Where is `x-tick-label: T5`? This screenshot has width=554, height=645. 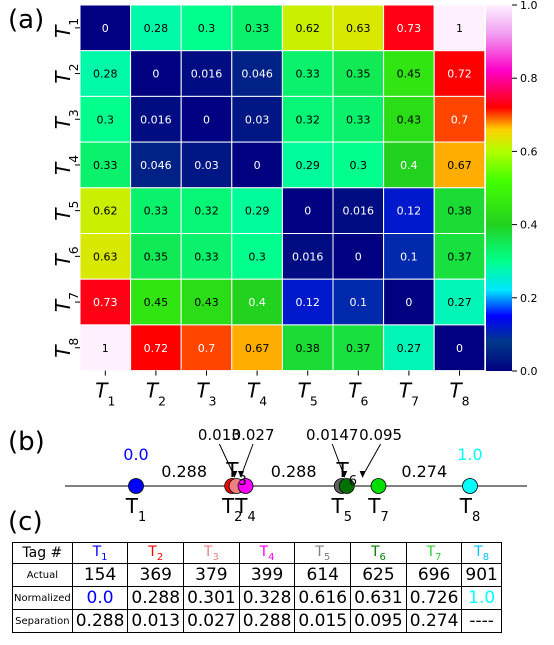
x-tick-label: T5 is located at coordinates (308, 394).